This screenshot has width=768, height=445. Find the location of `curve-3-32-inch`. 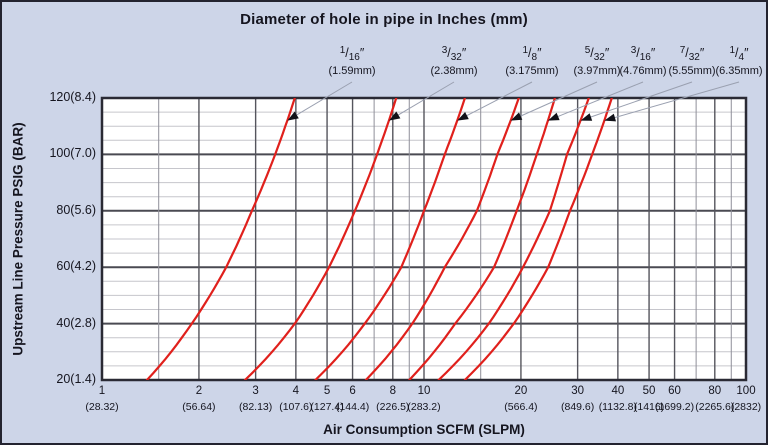

curve-3-32-inch is located at coordinates (320, 239).